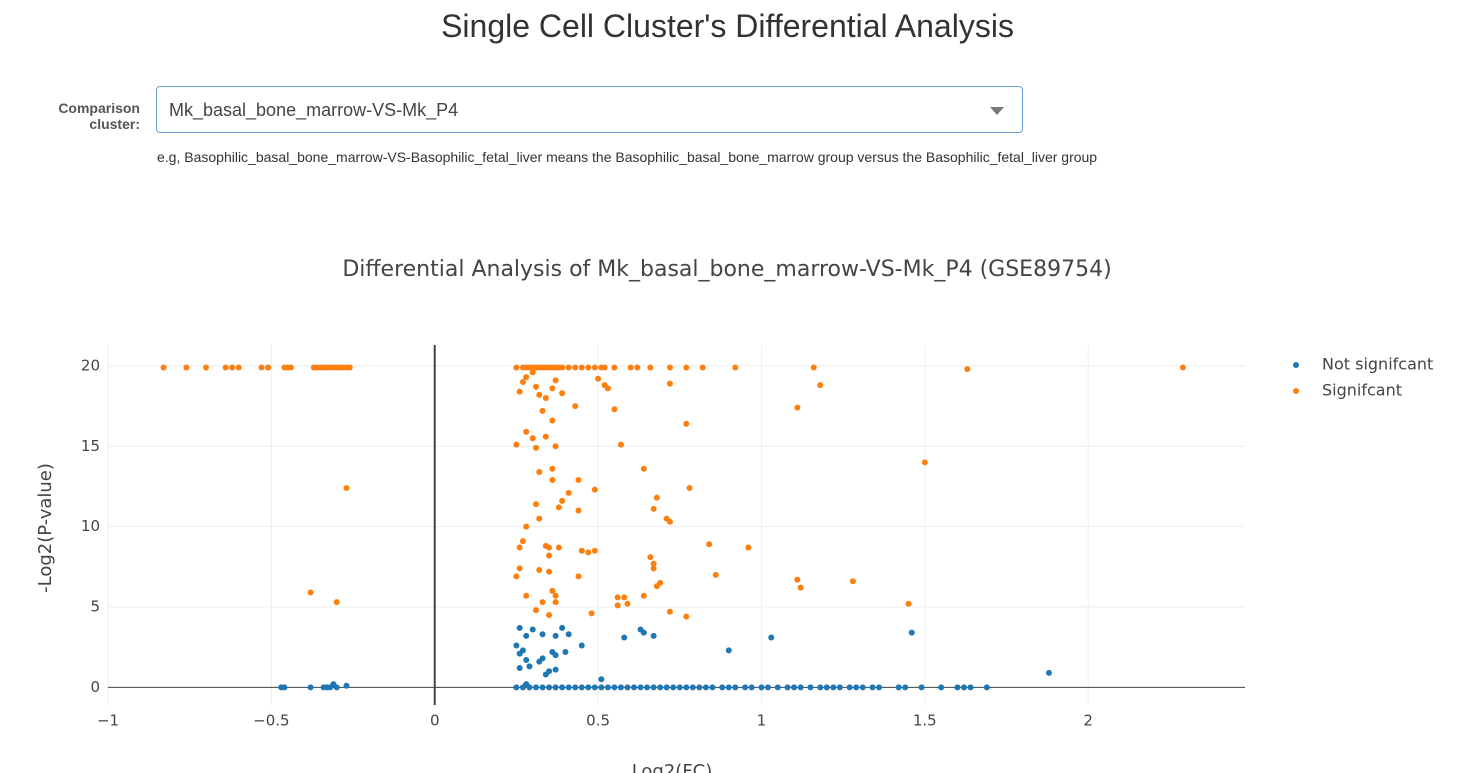  I want to click on x-tick-label: 0, so click(435, 721).